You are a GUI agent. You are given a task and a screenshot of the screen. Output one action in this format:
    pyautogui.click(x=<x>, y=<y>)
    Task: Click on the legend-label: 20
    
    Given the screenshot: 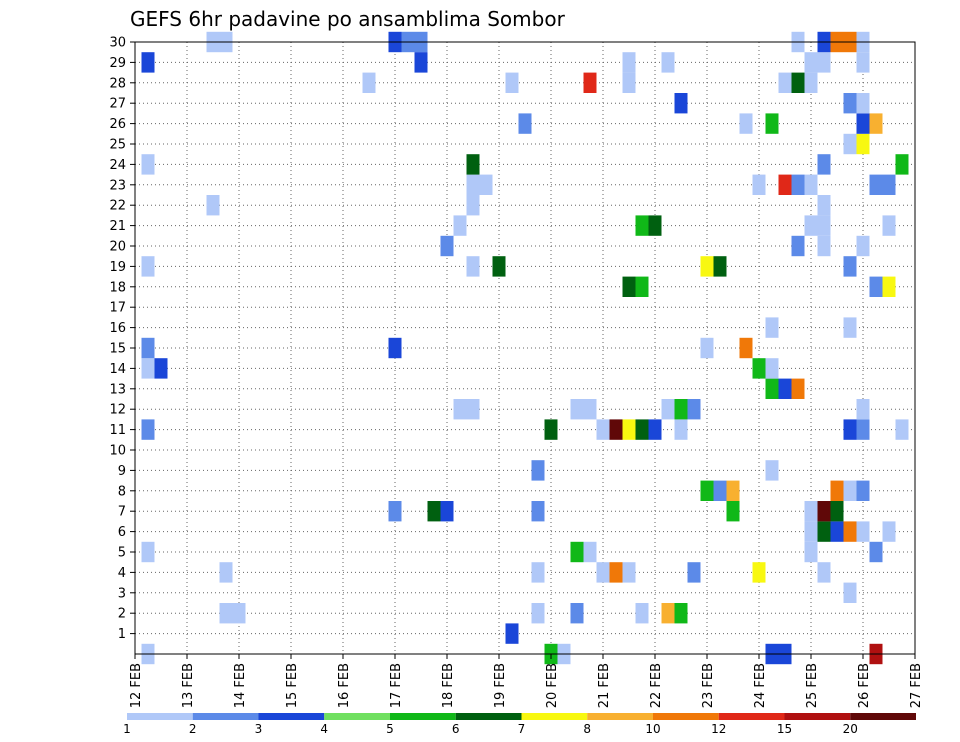 What is the action you would take?
    pyautogui.click(x=850, y=729)
    